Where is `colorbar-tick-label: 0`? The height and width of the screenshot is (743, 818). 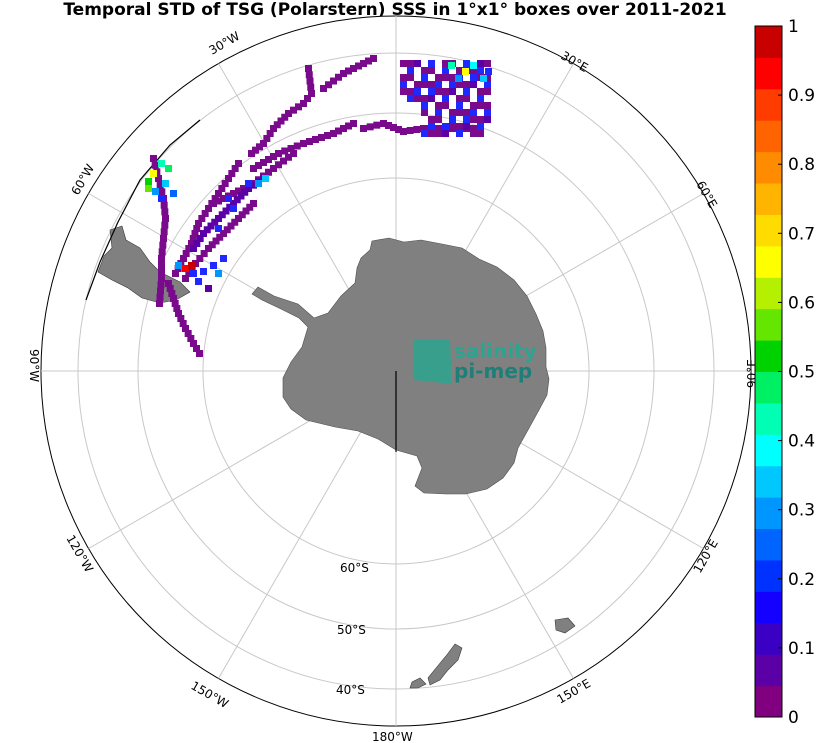
colorbar-tick-label: 0 is located at coordinates (793, 718).